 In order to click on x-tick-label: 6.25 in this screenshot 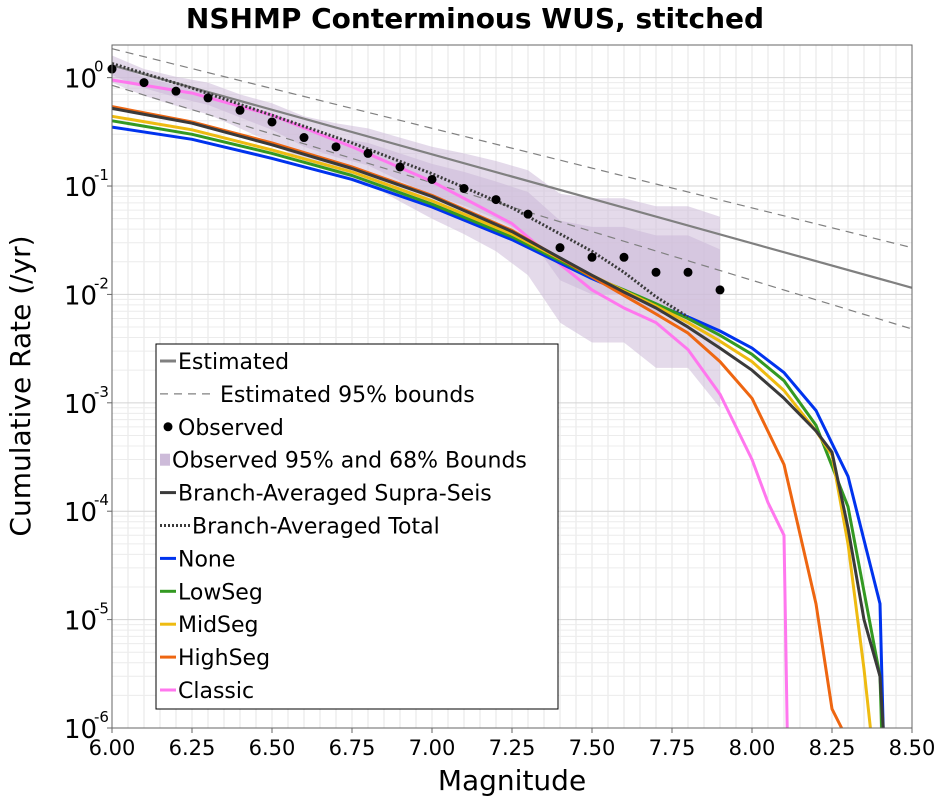, I will do `click(192, 748)`.